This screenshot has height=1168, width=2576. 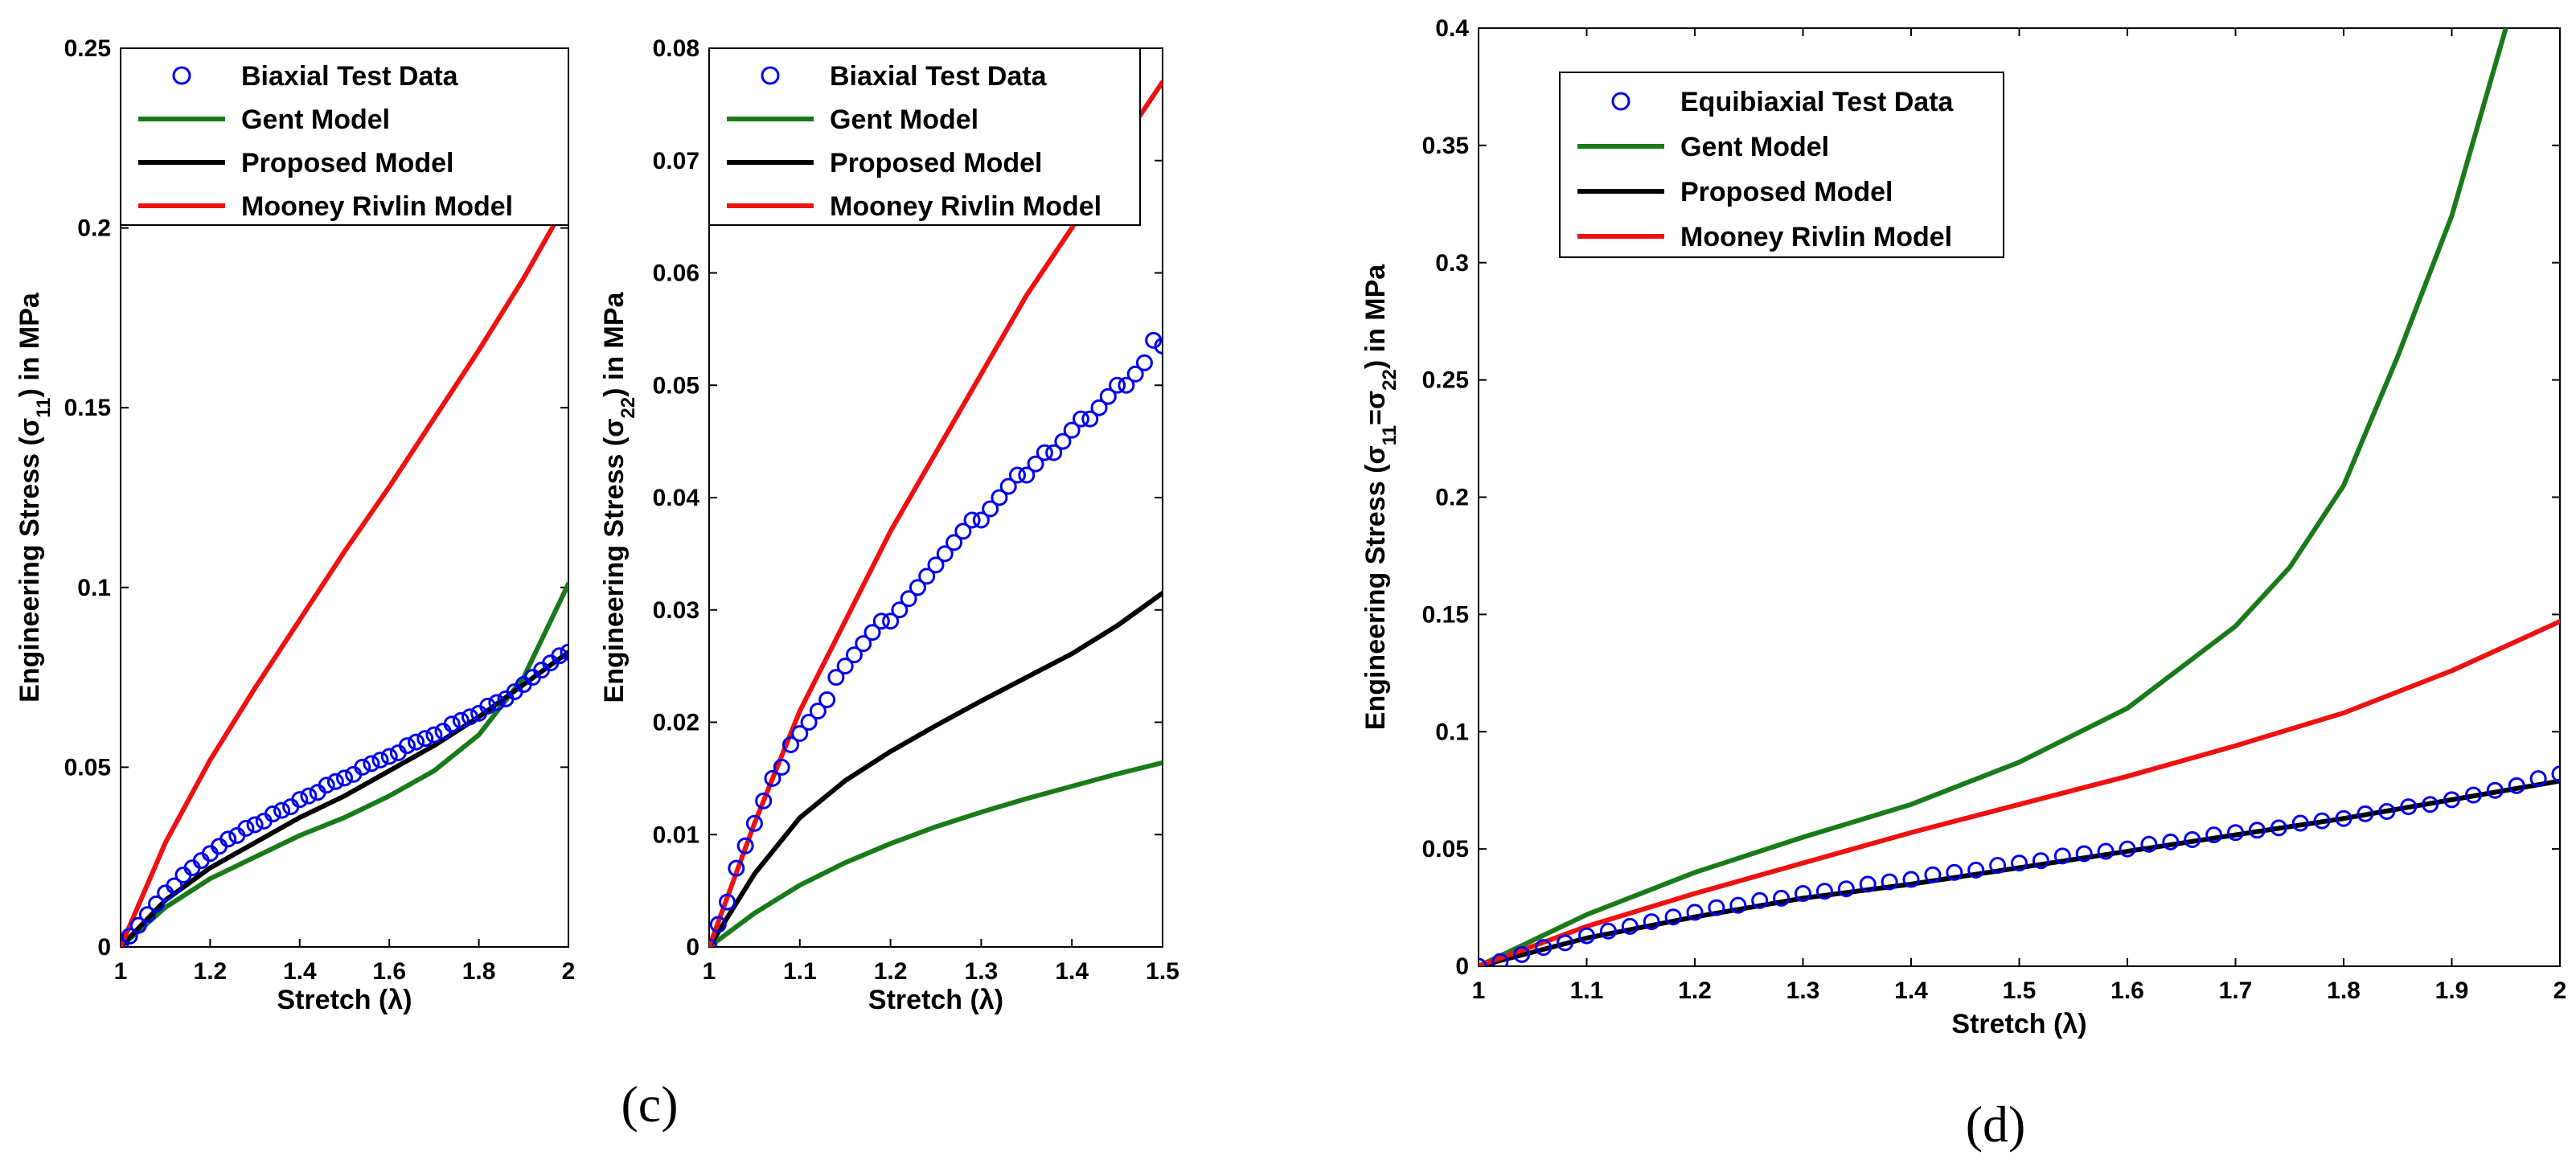 I want to click on y-tick-label: 0.2, so click(x=1452, y=498).